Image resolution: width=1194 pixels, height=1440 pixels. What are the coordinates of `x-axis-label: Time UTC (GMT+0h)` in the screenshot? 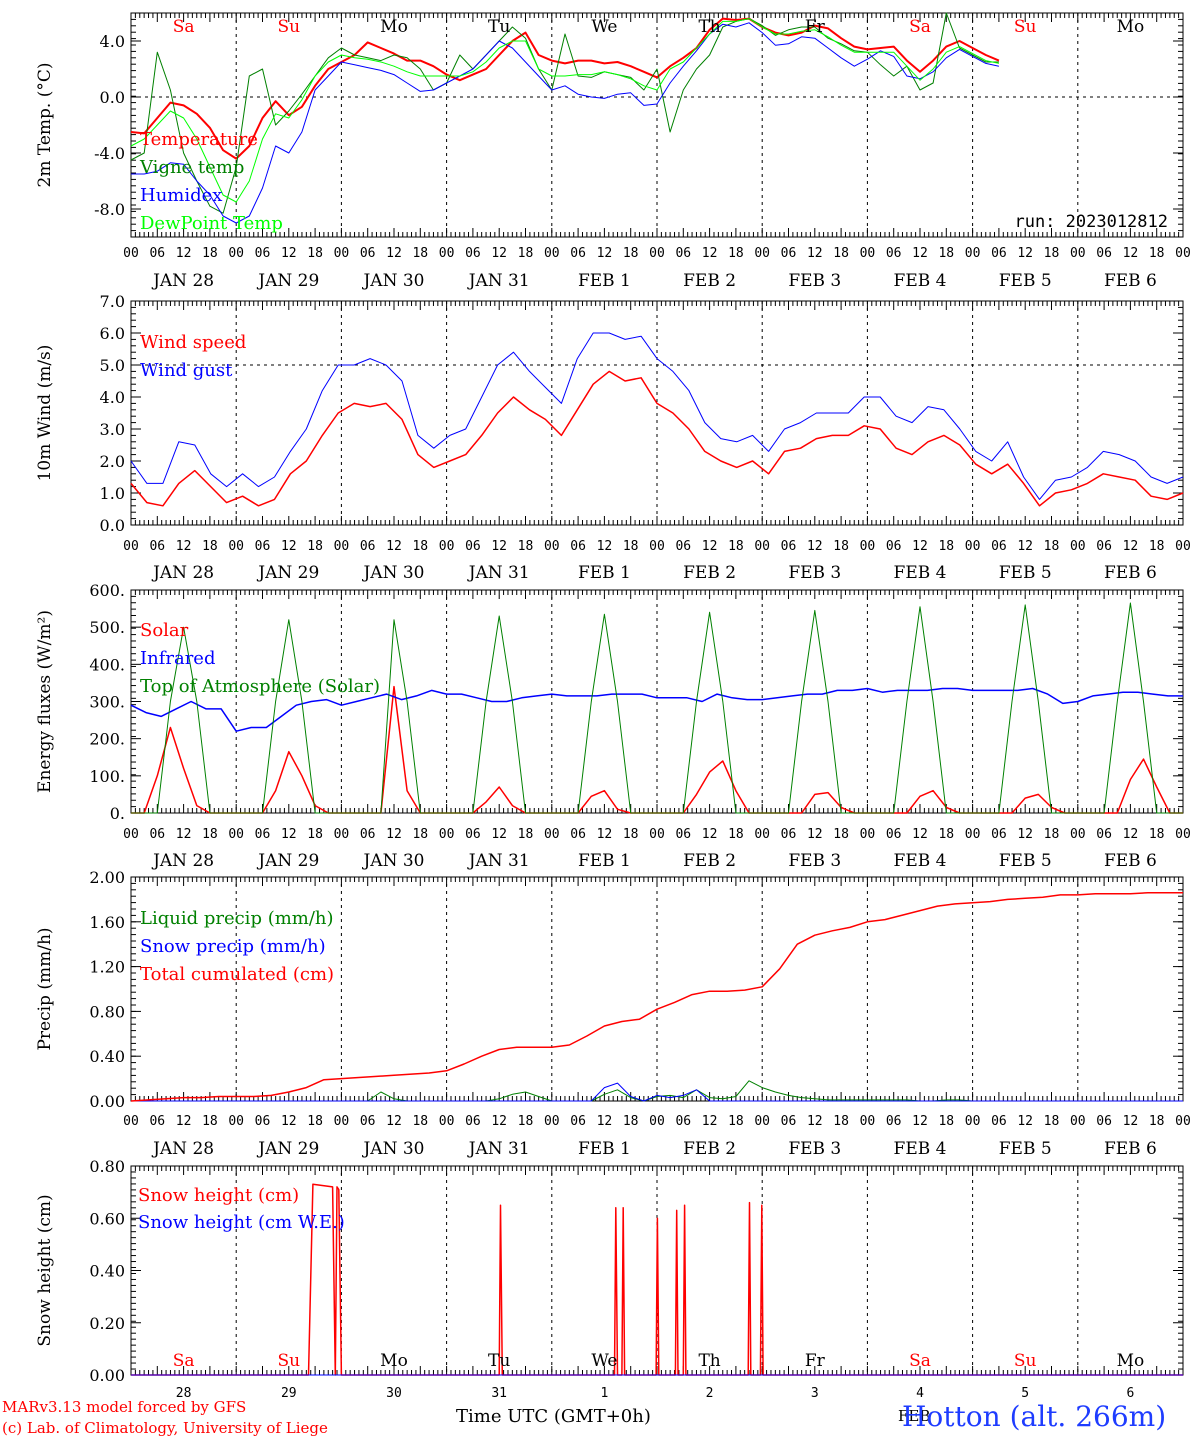 It's located at (553, 1416).